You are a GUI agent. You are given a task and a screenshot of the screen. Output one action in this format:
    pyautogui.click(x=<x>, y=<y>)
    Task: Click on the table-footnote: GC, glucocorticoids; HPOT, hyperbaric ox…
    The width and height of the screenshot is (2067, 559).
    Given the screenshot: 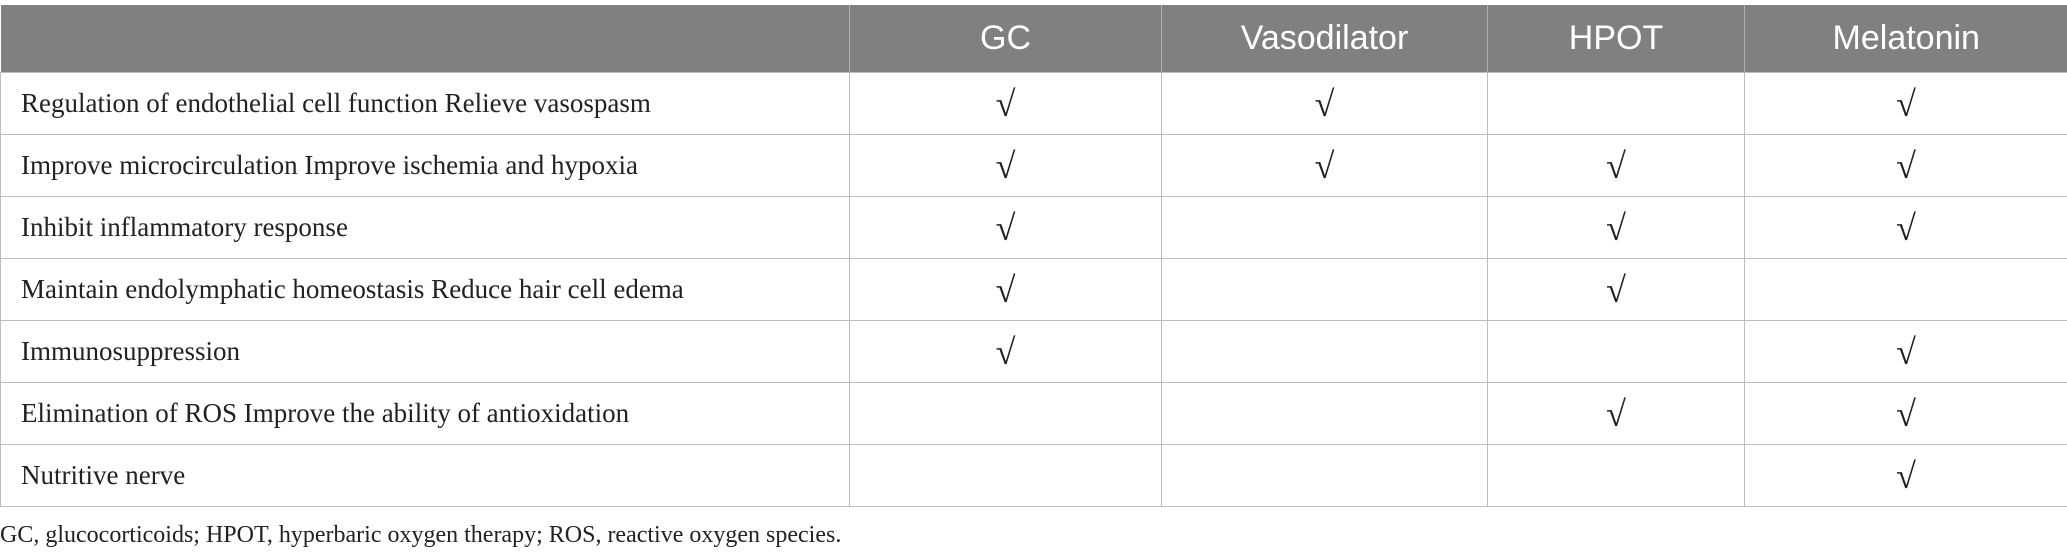 What is the action you would take?
    pyautogui.click(x=421, y=535)
    